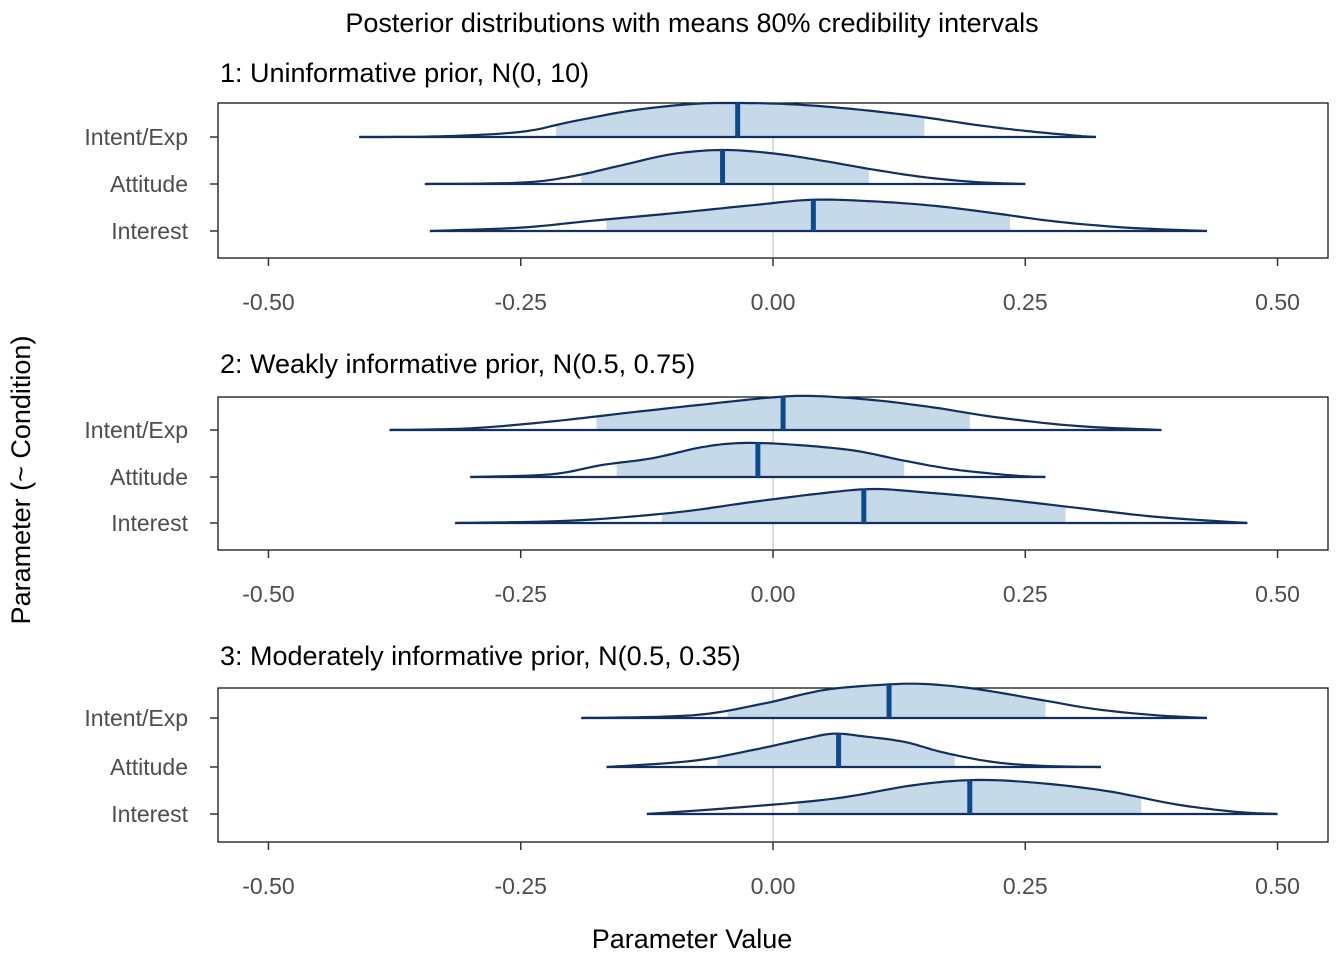 Image resolution: width=1344 pixels, height=960 pixels. Describe the element at coordinates (21, 480) in the screenshot. I see `y-axis-label: Parameter (~ Condition)` at that location.